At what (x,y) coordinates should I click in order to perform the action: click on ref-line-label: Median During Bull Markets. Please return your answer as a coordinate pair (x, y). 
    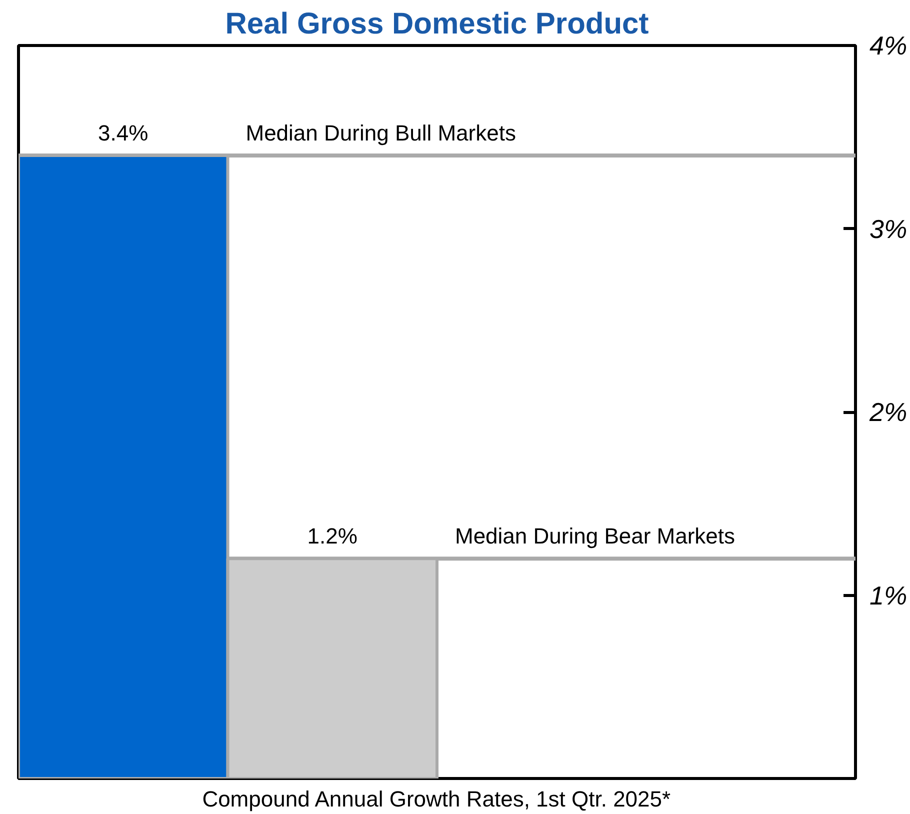
    Looking at the image, I should click on (381, 133).